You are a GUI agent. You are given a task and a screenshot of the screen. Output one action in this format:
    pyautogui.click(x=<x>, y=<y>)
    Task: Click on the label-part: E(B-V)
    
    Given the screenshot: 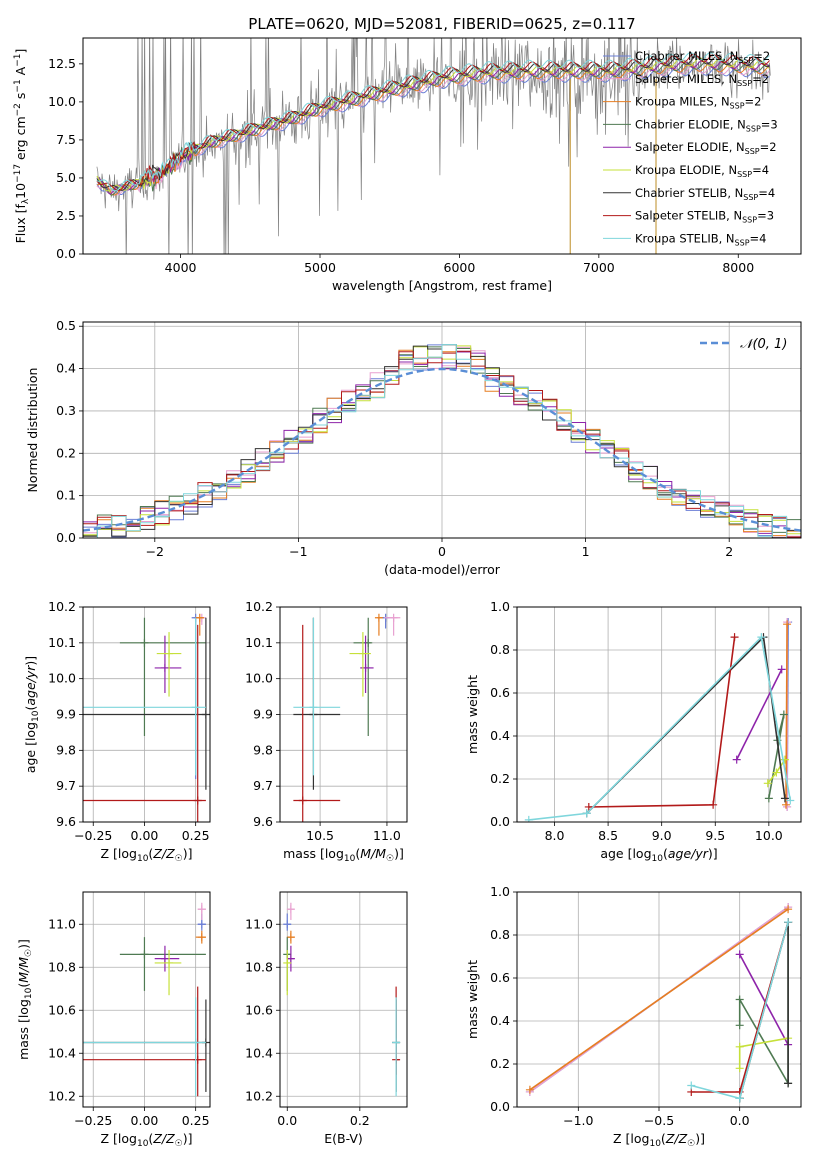 What is the action you would take?
    pyautogui.click(x=343, y=1138)
    